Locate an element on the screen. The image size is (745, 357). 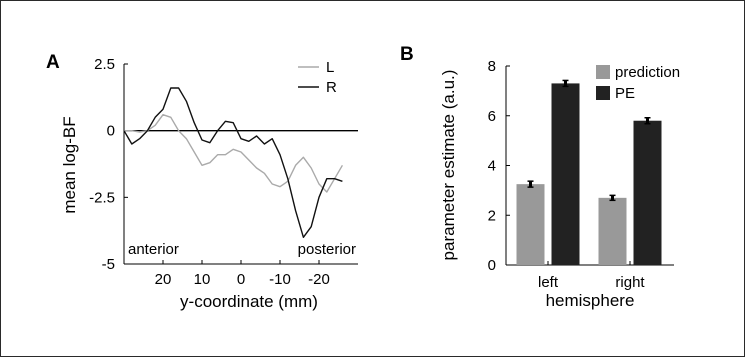
panel-b-legend-label-pe: PE is located at coordinates (625, 93).